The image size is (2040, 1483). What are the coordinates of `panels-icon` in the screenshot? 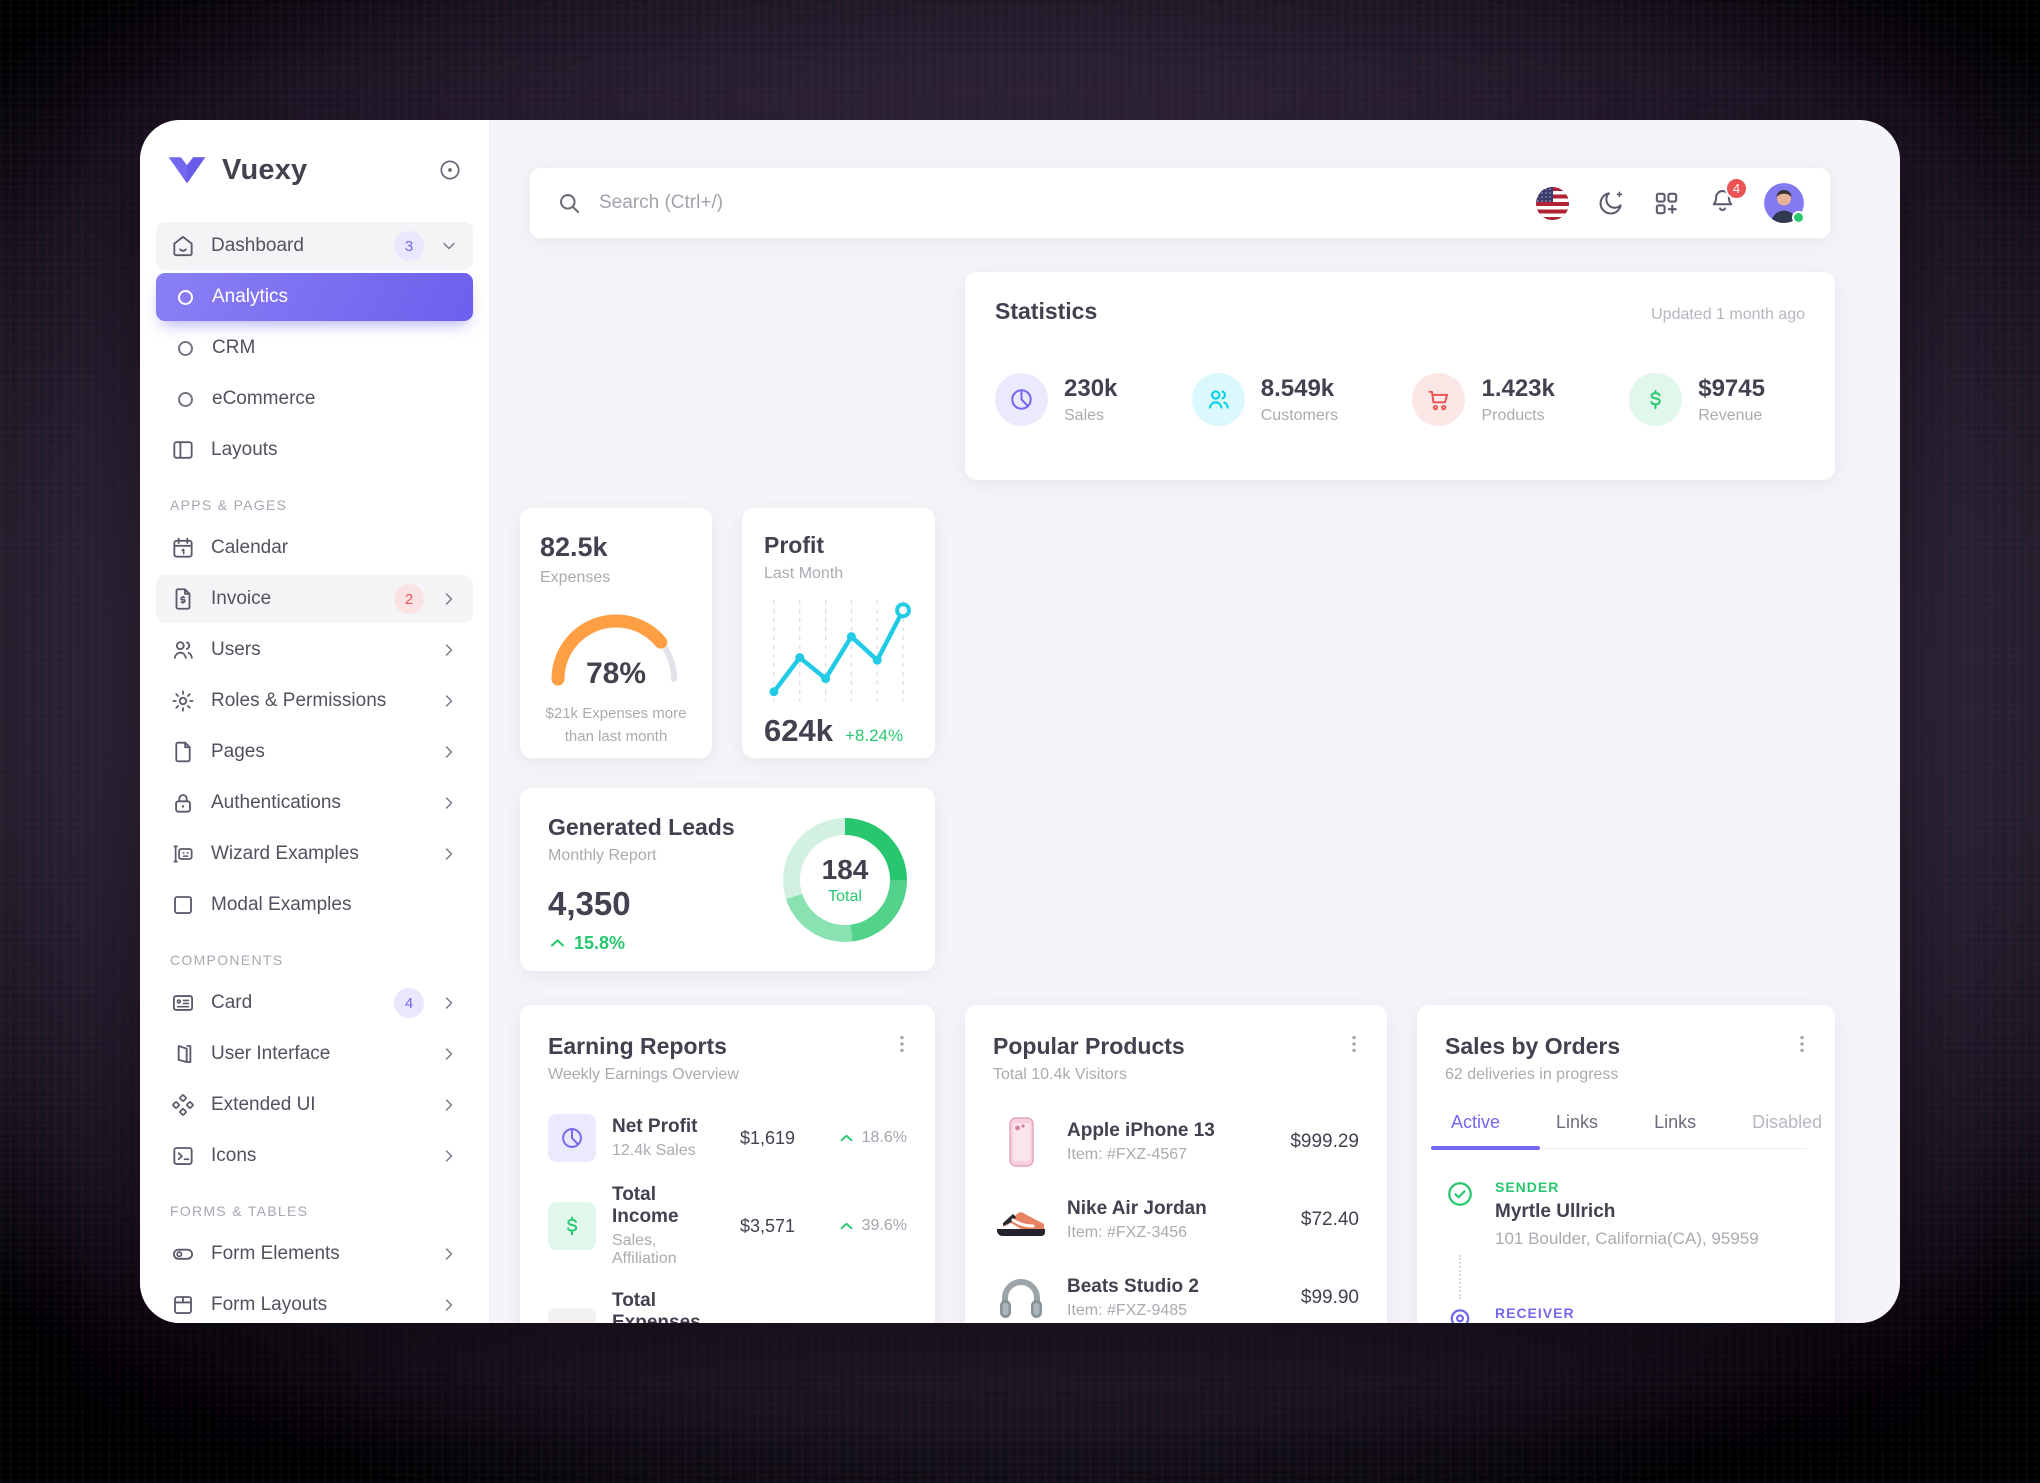 It's located at (184, 1054).